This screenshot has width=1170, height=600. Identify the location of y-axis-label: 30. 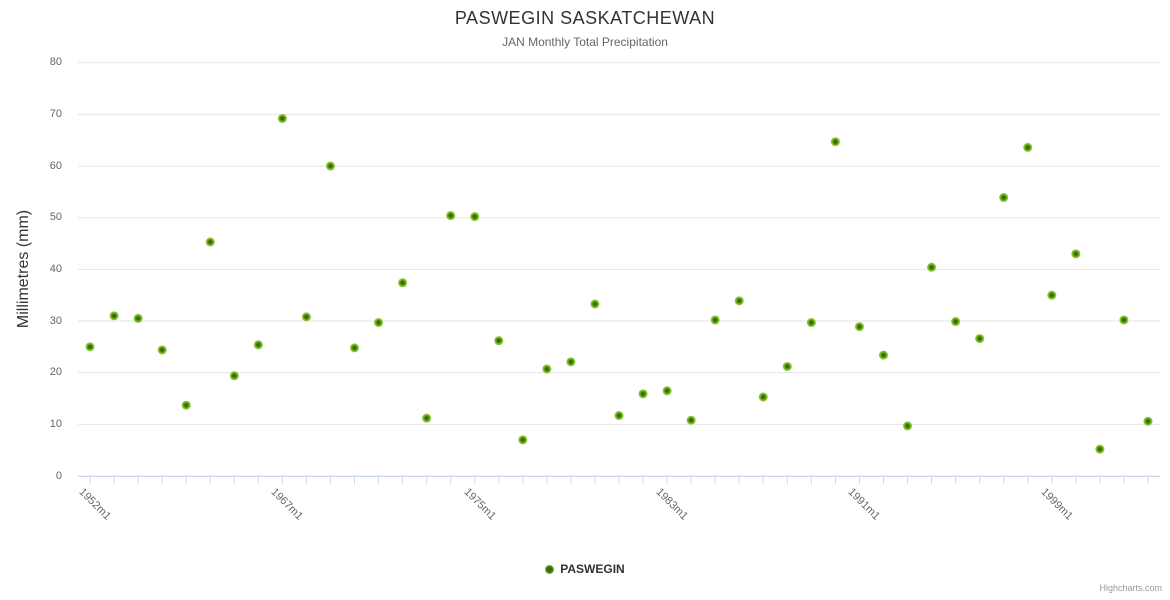
(55, 320).